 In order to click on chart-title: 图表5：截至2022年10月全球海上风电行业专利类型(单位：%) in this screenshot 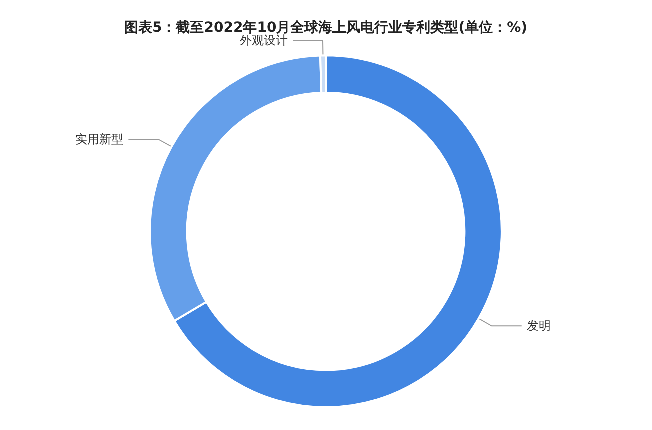, I will do `click(326, 27)`.